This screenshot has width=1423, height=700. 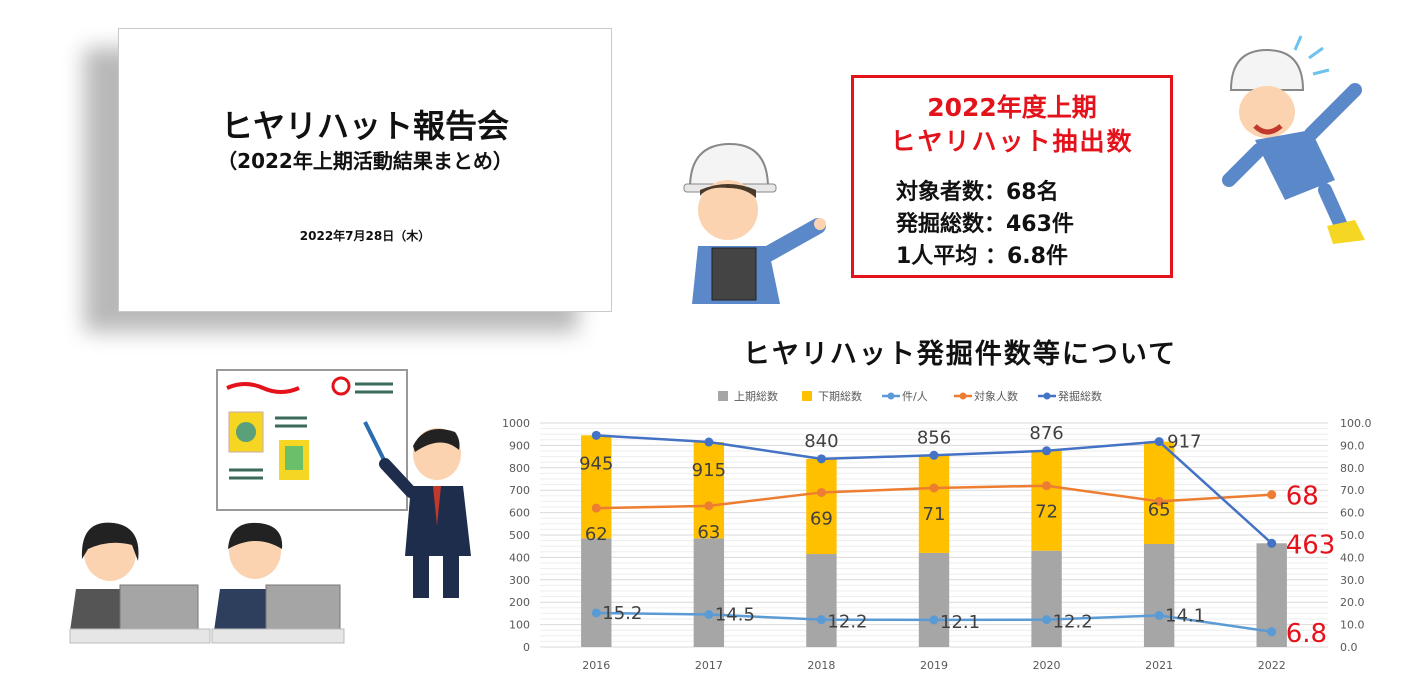 I want to click on falling-worker-illustration, so click(x=1293, y=139).